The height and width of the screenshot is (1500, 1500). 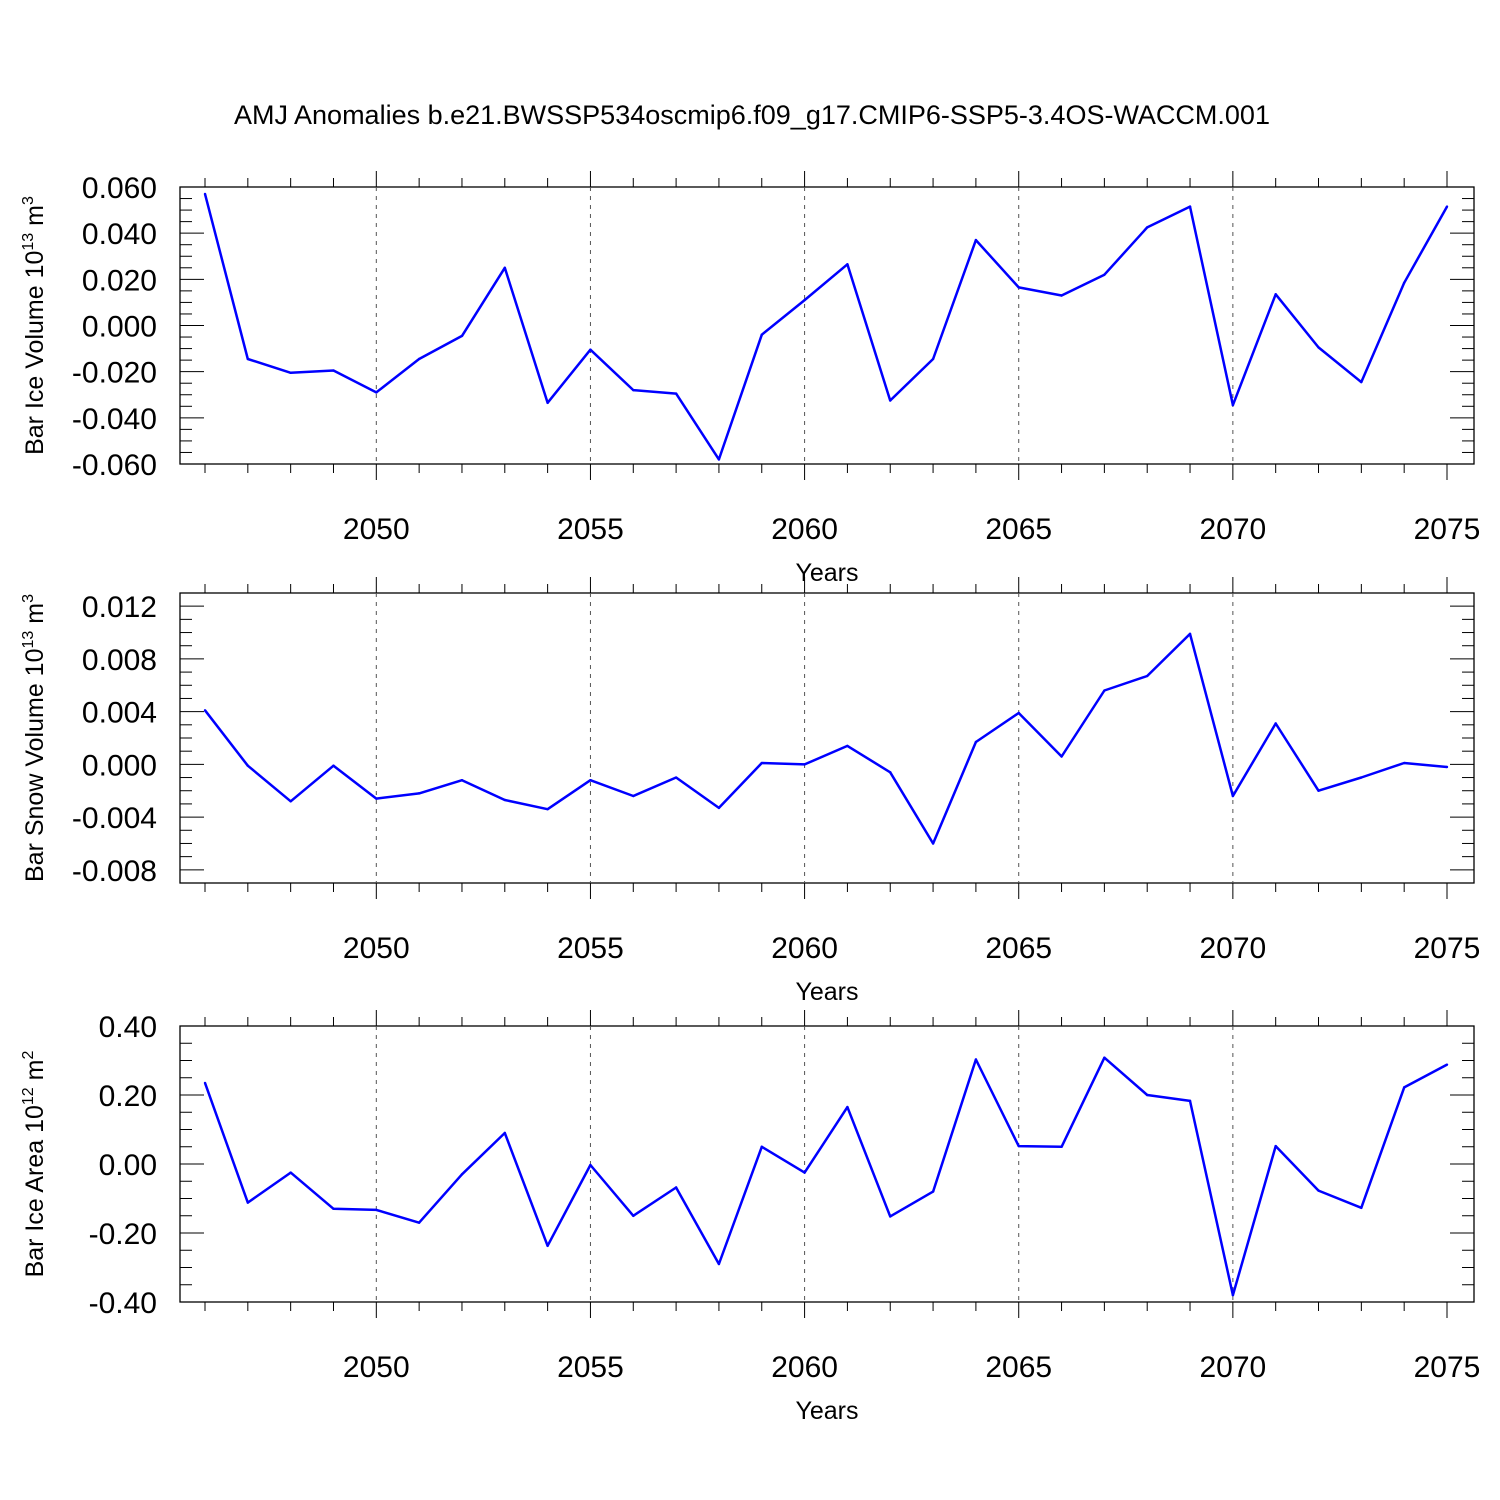 I want to click on y-tick-label: 0.00, so click(x=128, y=1165).